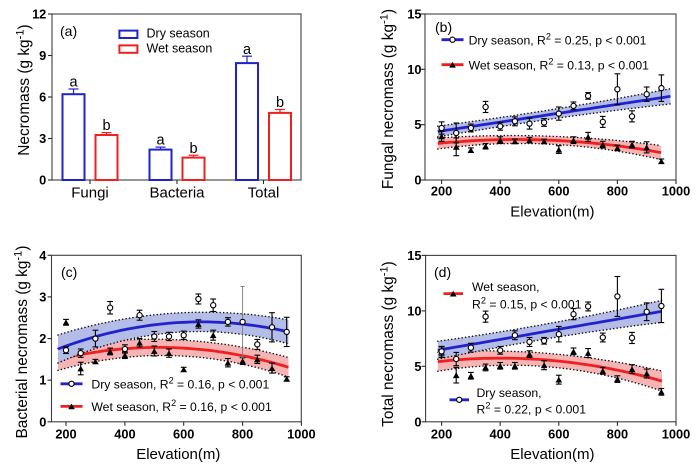 Image resolution: width=700 pixels, height=476 pixels. Describe the element at coordinates (39, 14) in the screenshot. I see `svg-text: 12` at that location.